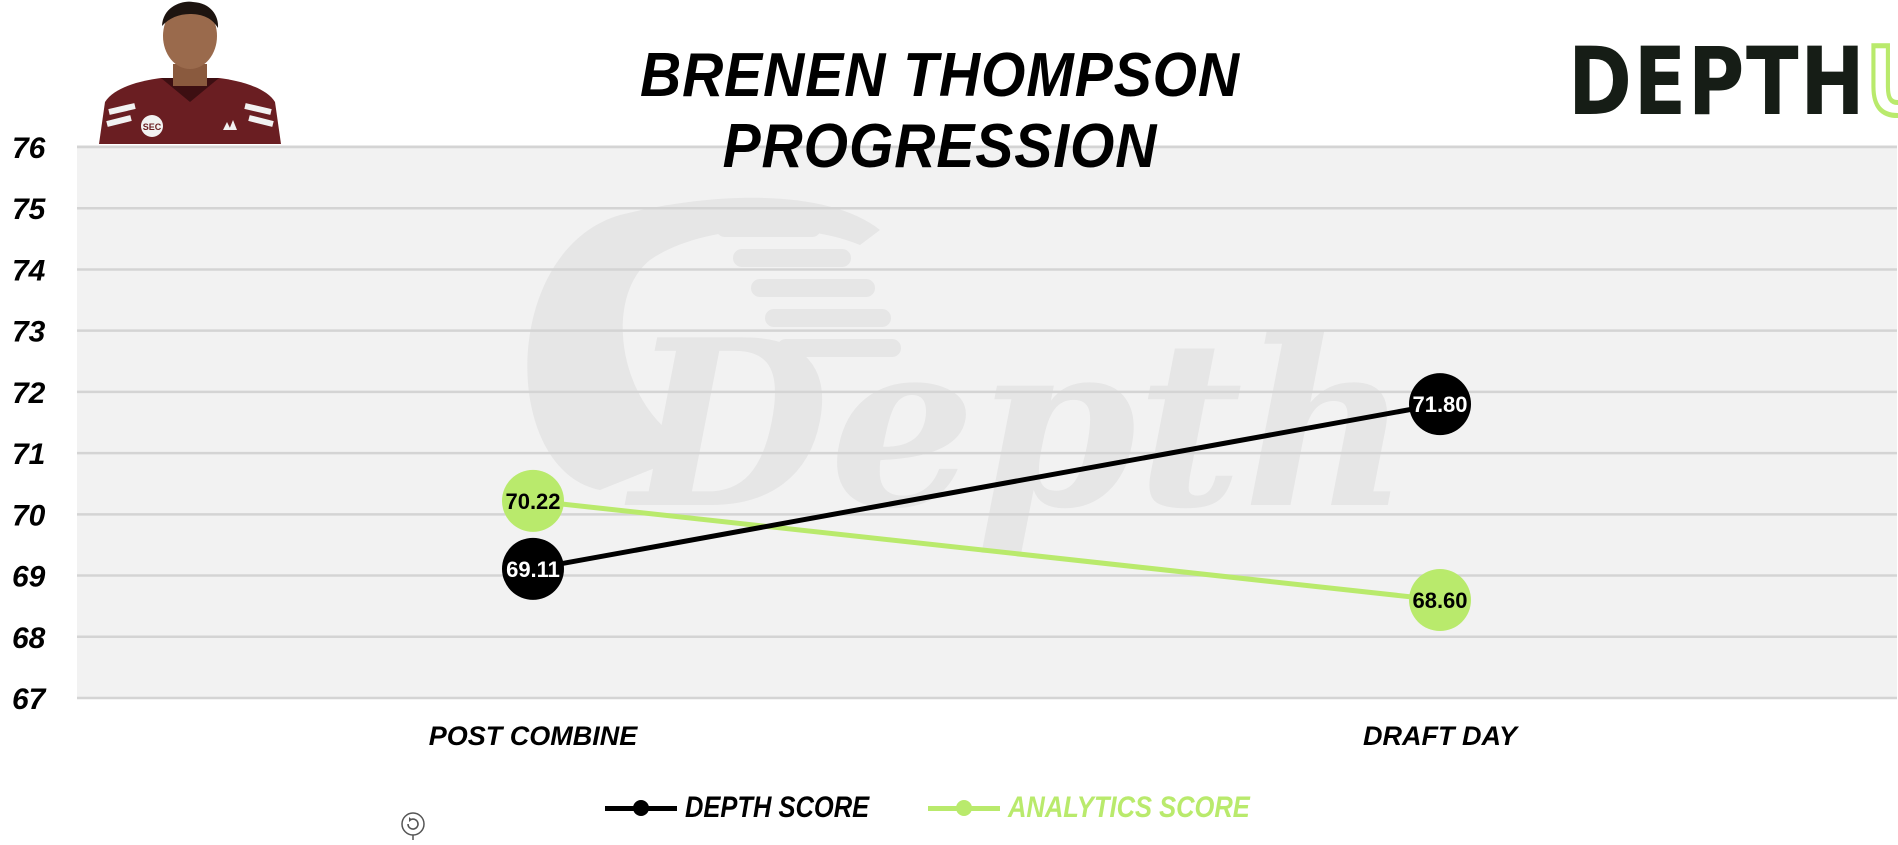  Describe the element at coordinates (641, 807) in the screenshot. I see `legend-swatch-depth` at that location.